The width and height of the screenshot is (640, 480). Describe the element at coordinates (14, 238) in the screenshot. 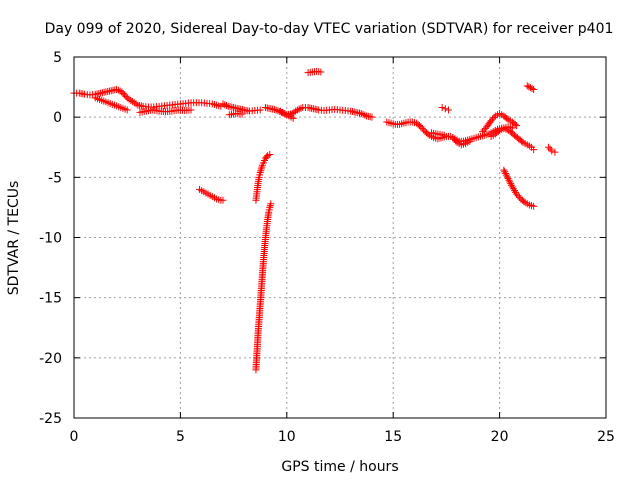

I see `y-axis-label: SDTVAR / TECUs` at that location.